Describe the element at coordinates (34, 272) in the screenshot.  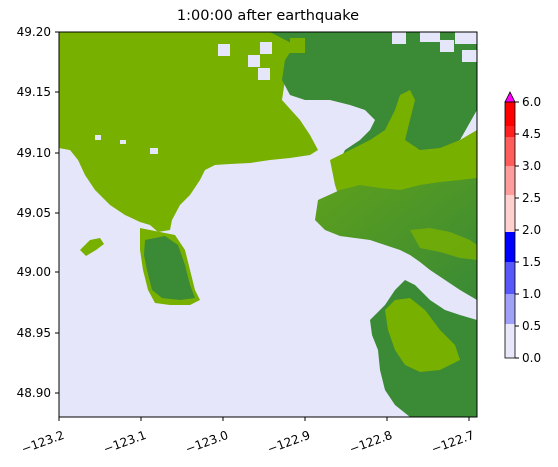
I see `y-tick-label: 49.00` at that location.